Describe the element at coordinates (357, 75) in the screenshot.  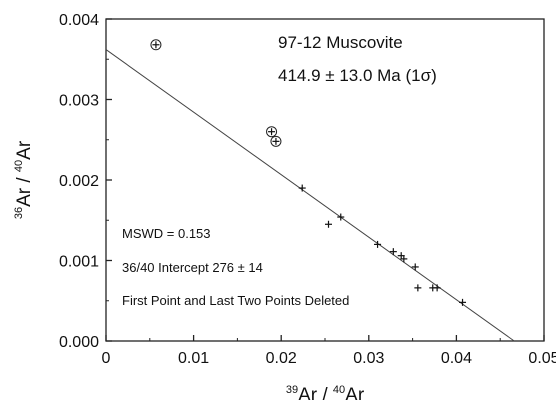
I see `chart-subtitle: 414.9 ± 13.0 Ma (1σ)` at that location.